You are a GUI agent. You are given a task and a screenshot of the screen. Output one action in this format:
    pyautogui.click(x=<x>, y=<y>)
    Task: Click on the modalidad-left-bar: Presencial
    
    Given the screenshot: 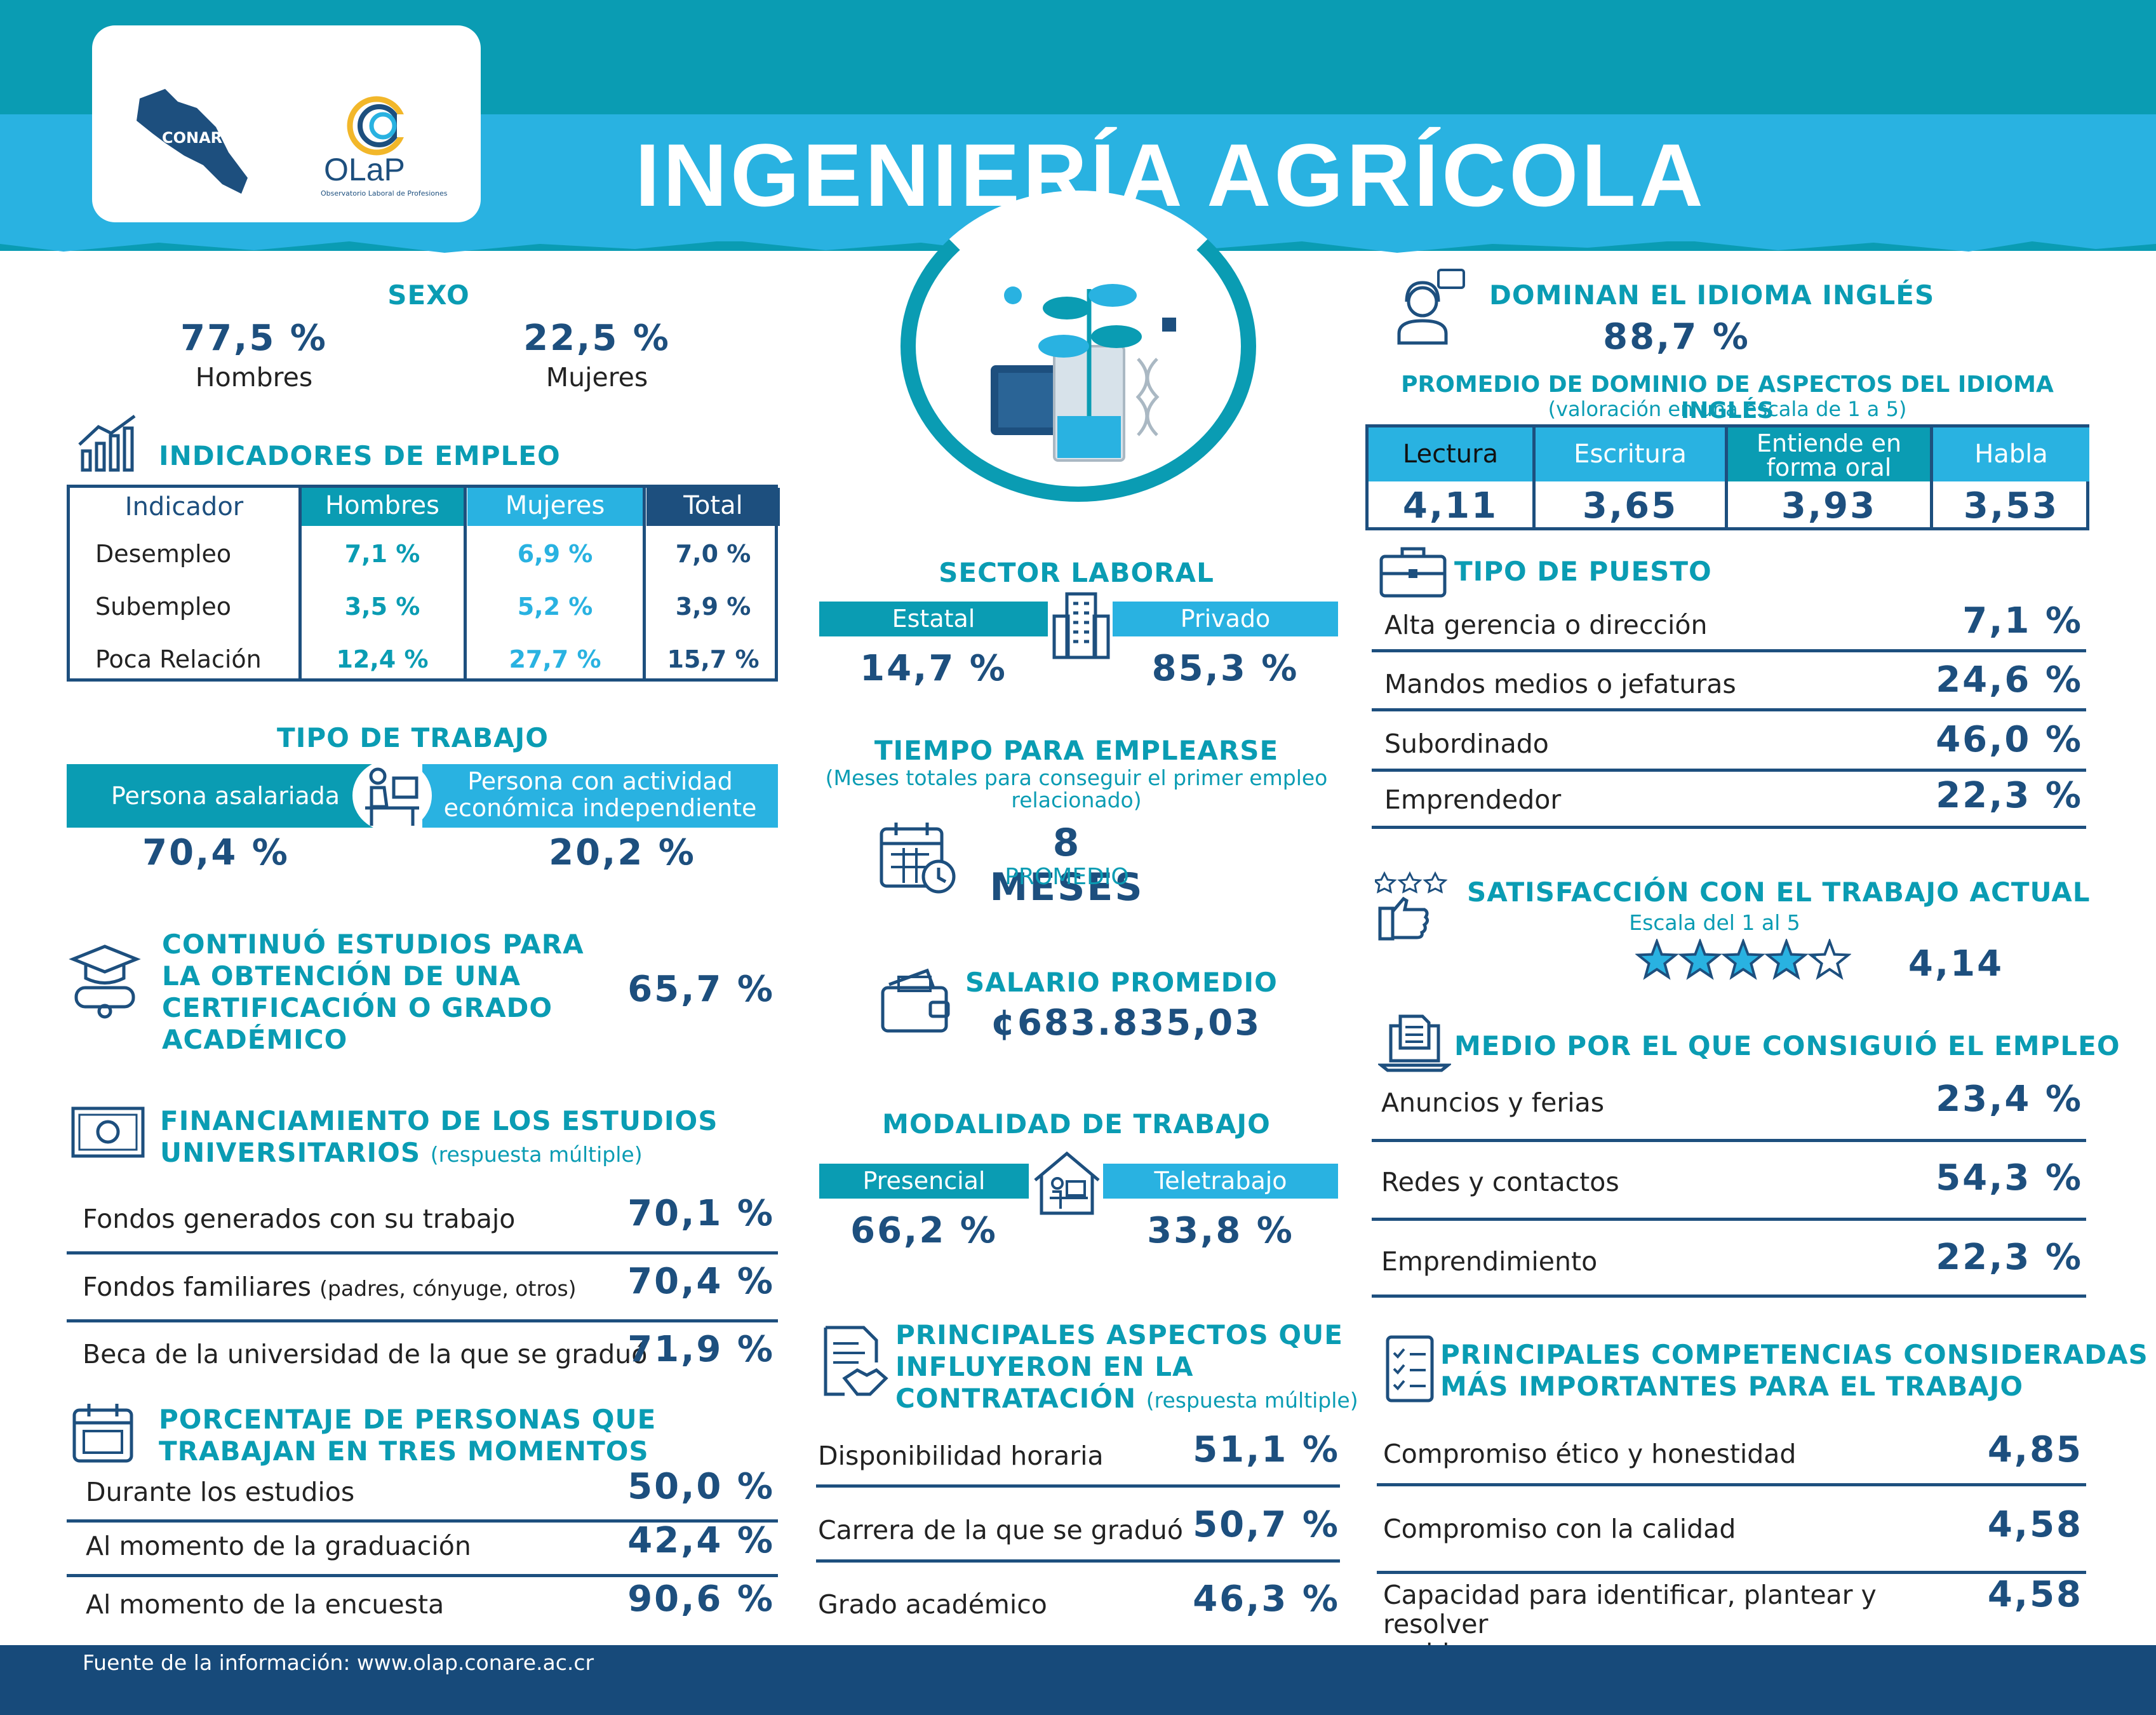 What is the action you would take?
    pyautogui.click(x=924, y=1181)
    